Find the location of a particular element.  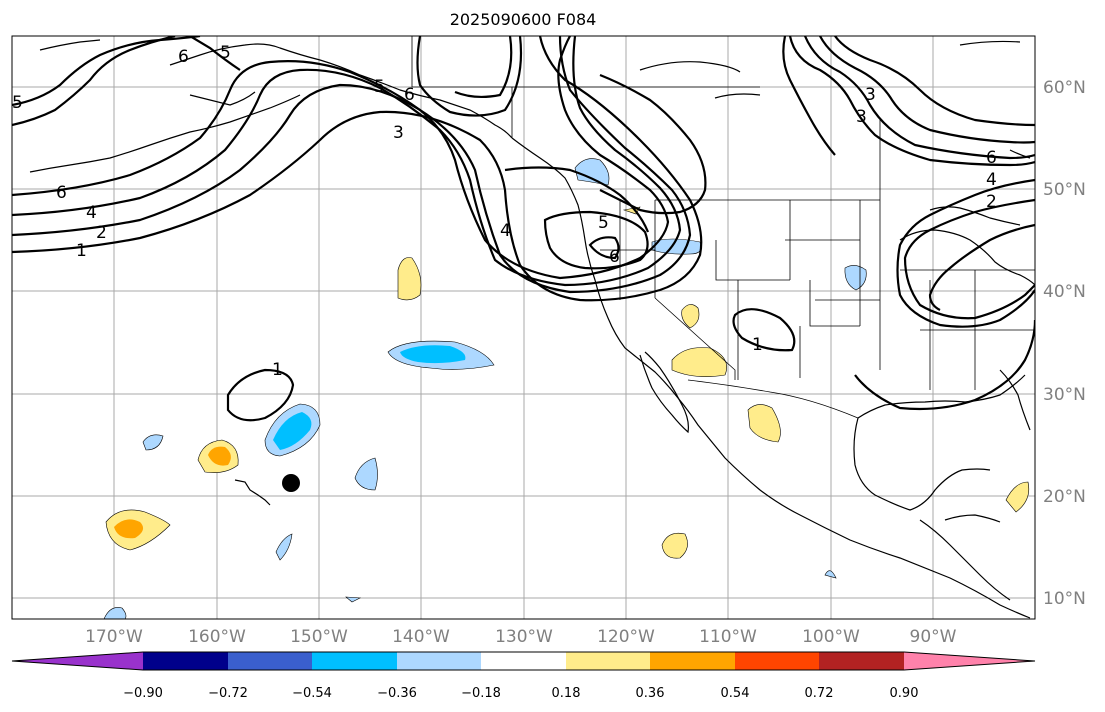

lat-label: 10°N is located at coordinates (1064, 599).